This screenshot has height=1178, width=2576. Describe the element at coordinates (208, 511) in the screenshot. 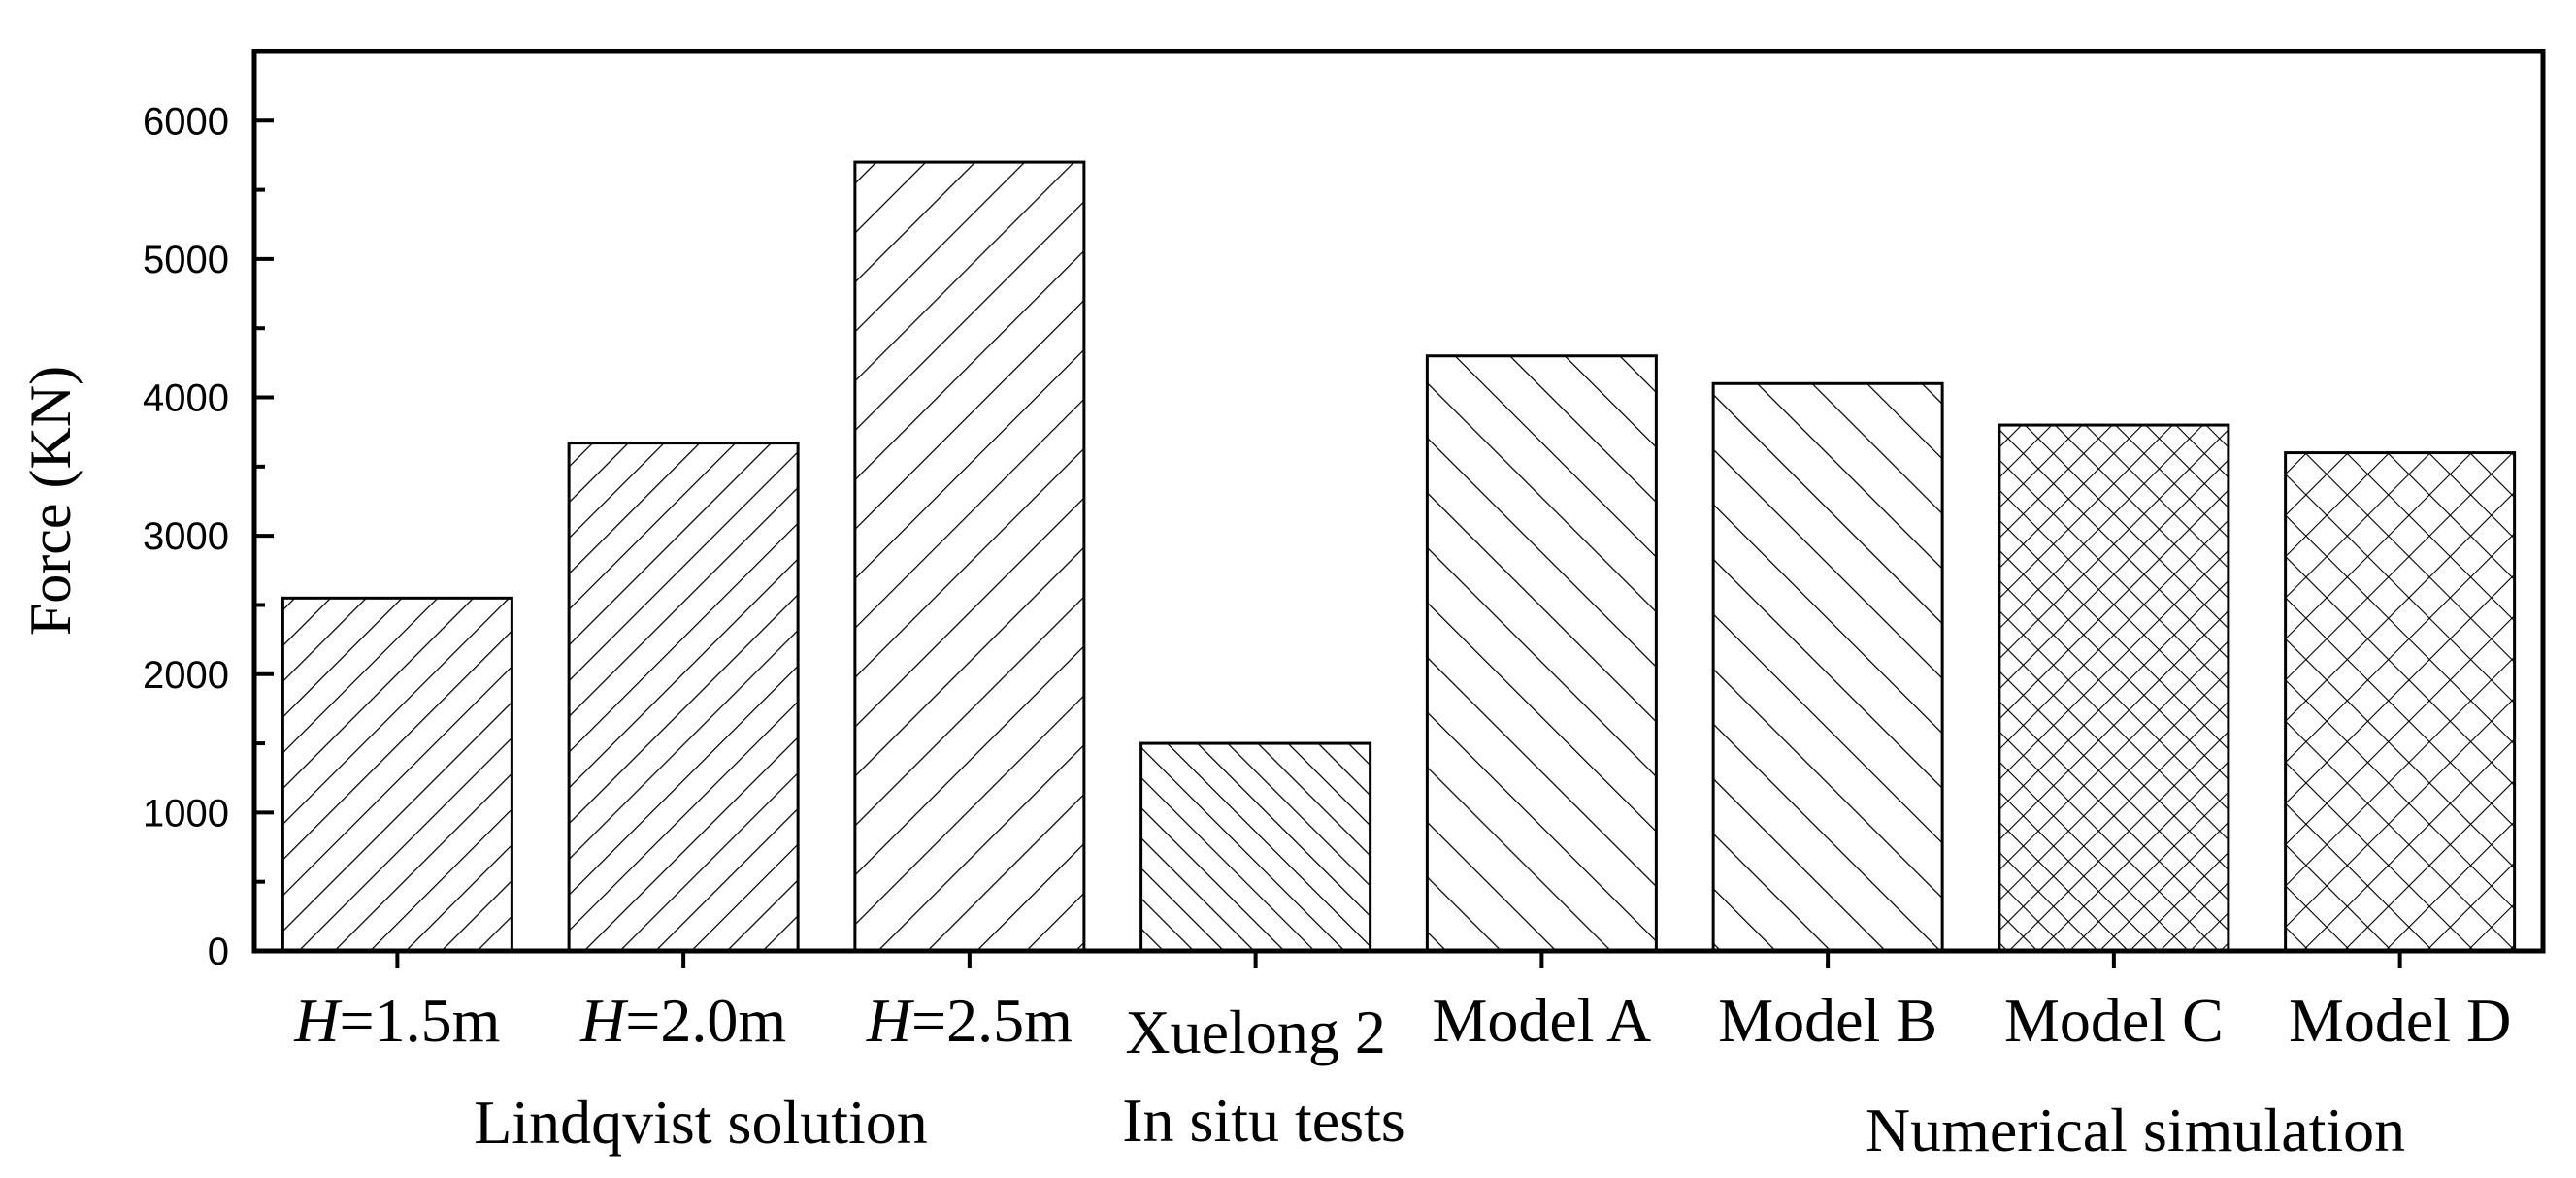

I see `y-axis: 0 1000 2000 3000 4000 5000 6000` at that location.